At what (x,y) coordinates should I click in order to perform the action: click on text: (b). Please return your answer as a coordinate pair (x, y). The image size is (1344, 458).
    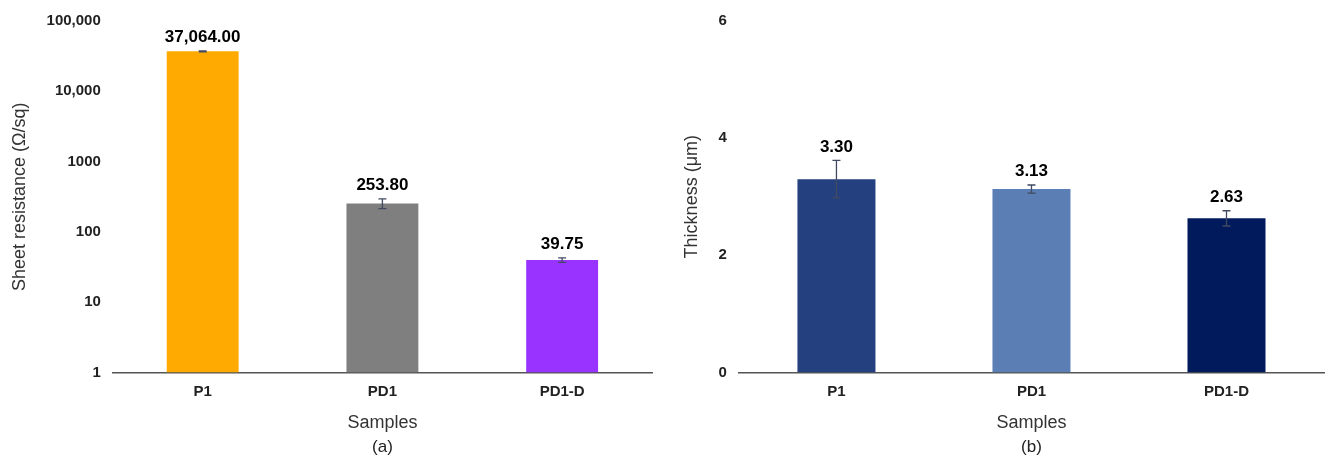
    Looking at the image, I should click on (1031, 447).